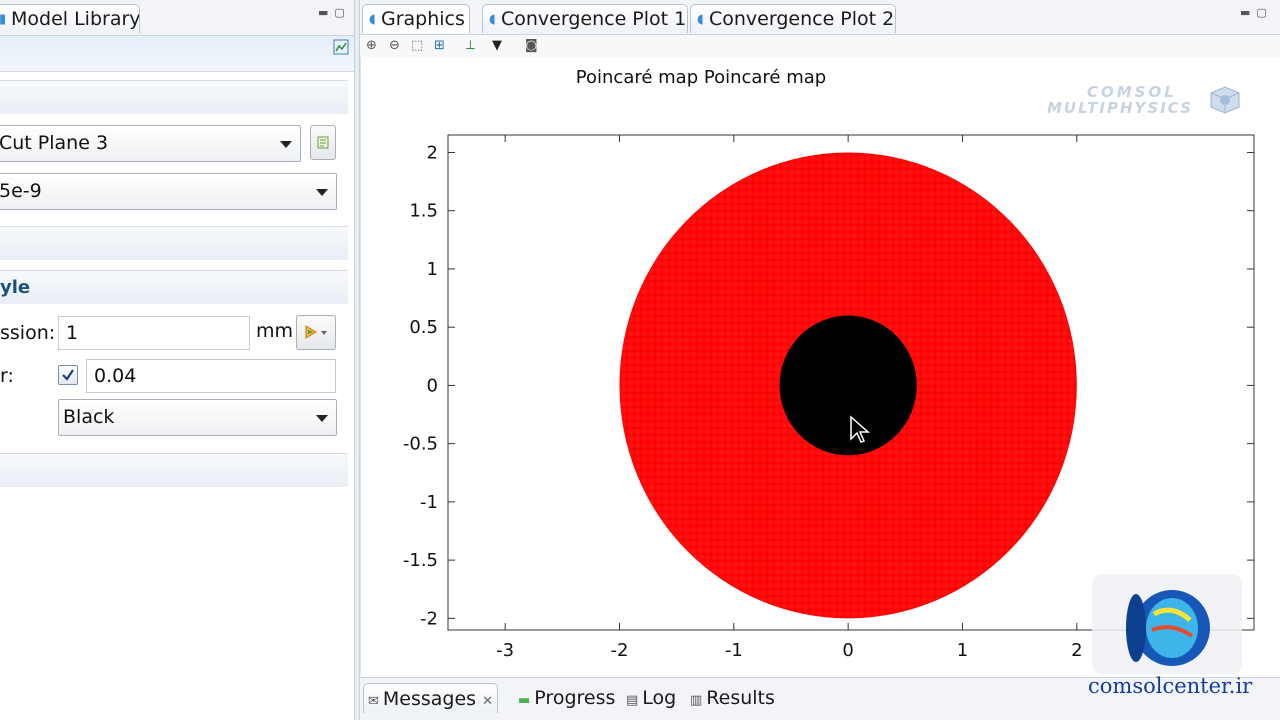 The height and width of the screenshot is (720, 1280). I want to click on chevron-down-icon: ▼, so click(497, 45).